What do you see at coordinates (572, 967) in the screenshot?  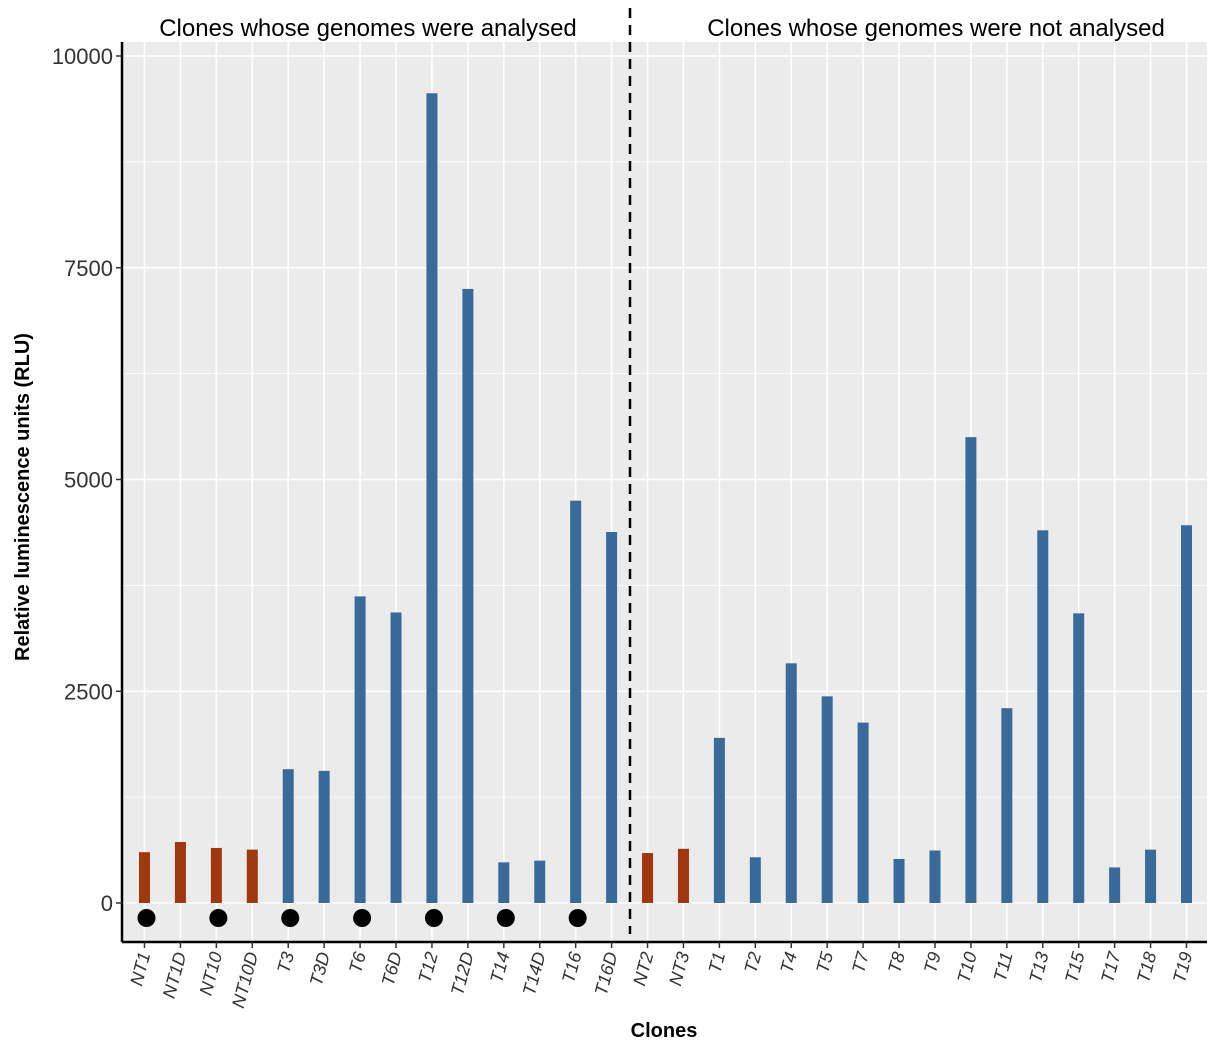 I see `x-tick-label: T16` at bounding box center [572, 967].